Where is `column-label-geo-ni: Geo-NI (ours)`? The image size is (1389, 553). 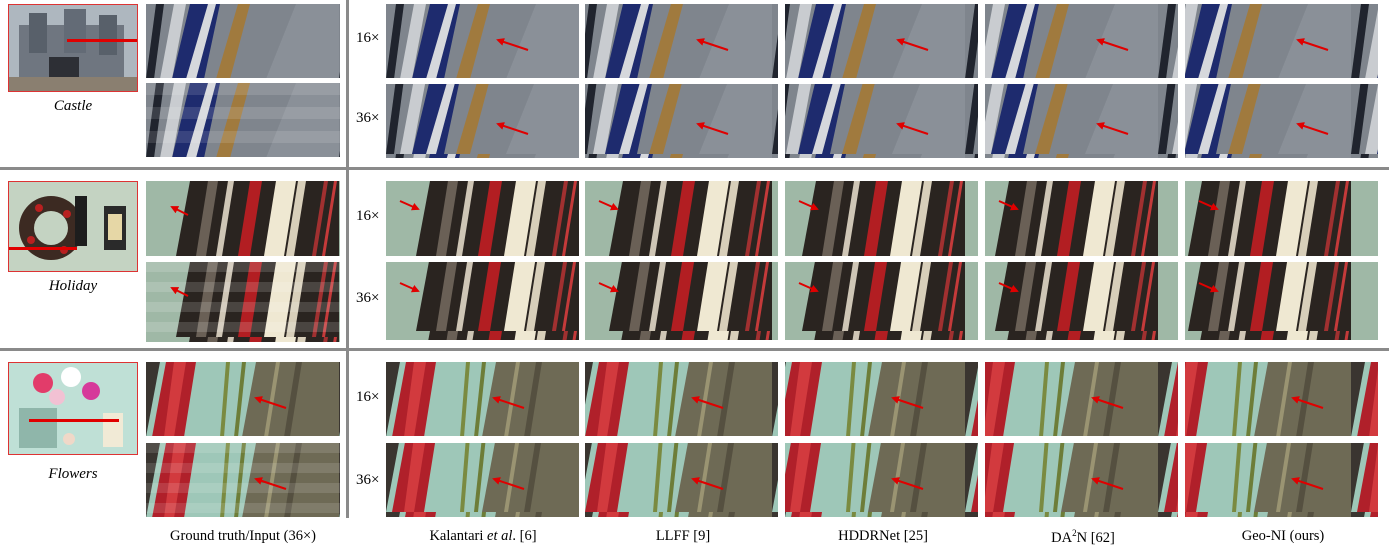 column-label-geo-ni: Geo-NI (ours) is located at coordinates (1283, 536).